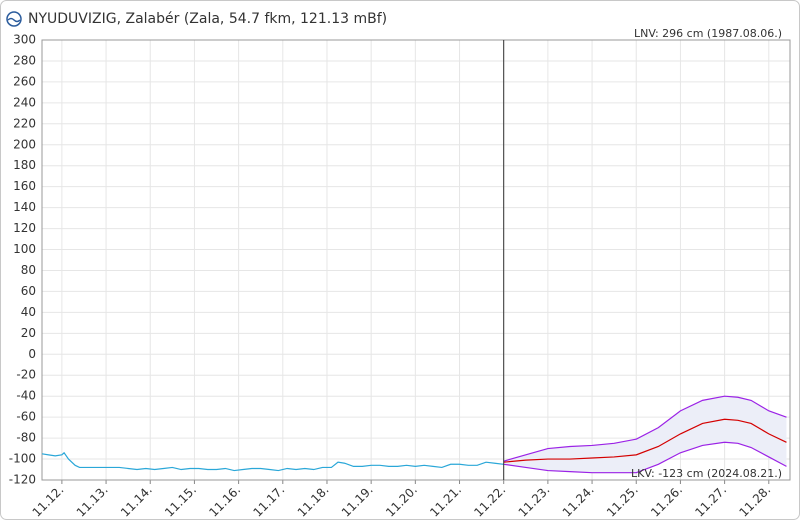  What do you see at coordinates (26, 396) in the screenshot?
I see `y-tick-label: -40` at bounding box center [26, 396].